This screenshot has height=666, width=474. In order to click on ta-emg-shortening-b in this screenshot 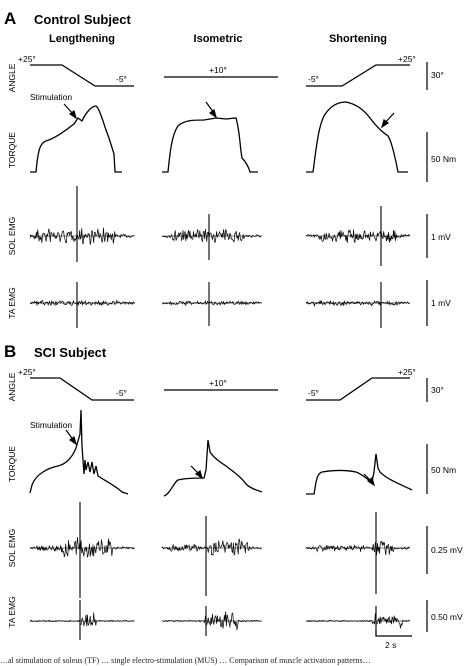, I will do `click(357, 621)`.